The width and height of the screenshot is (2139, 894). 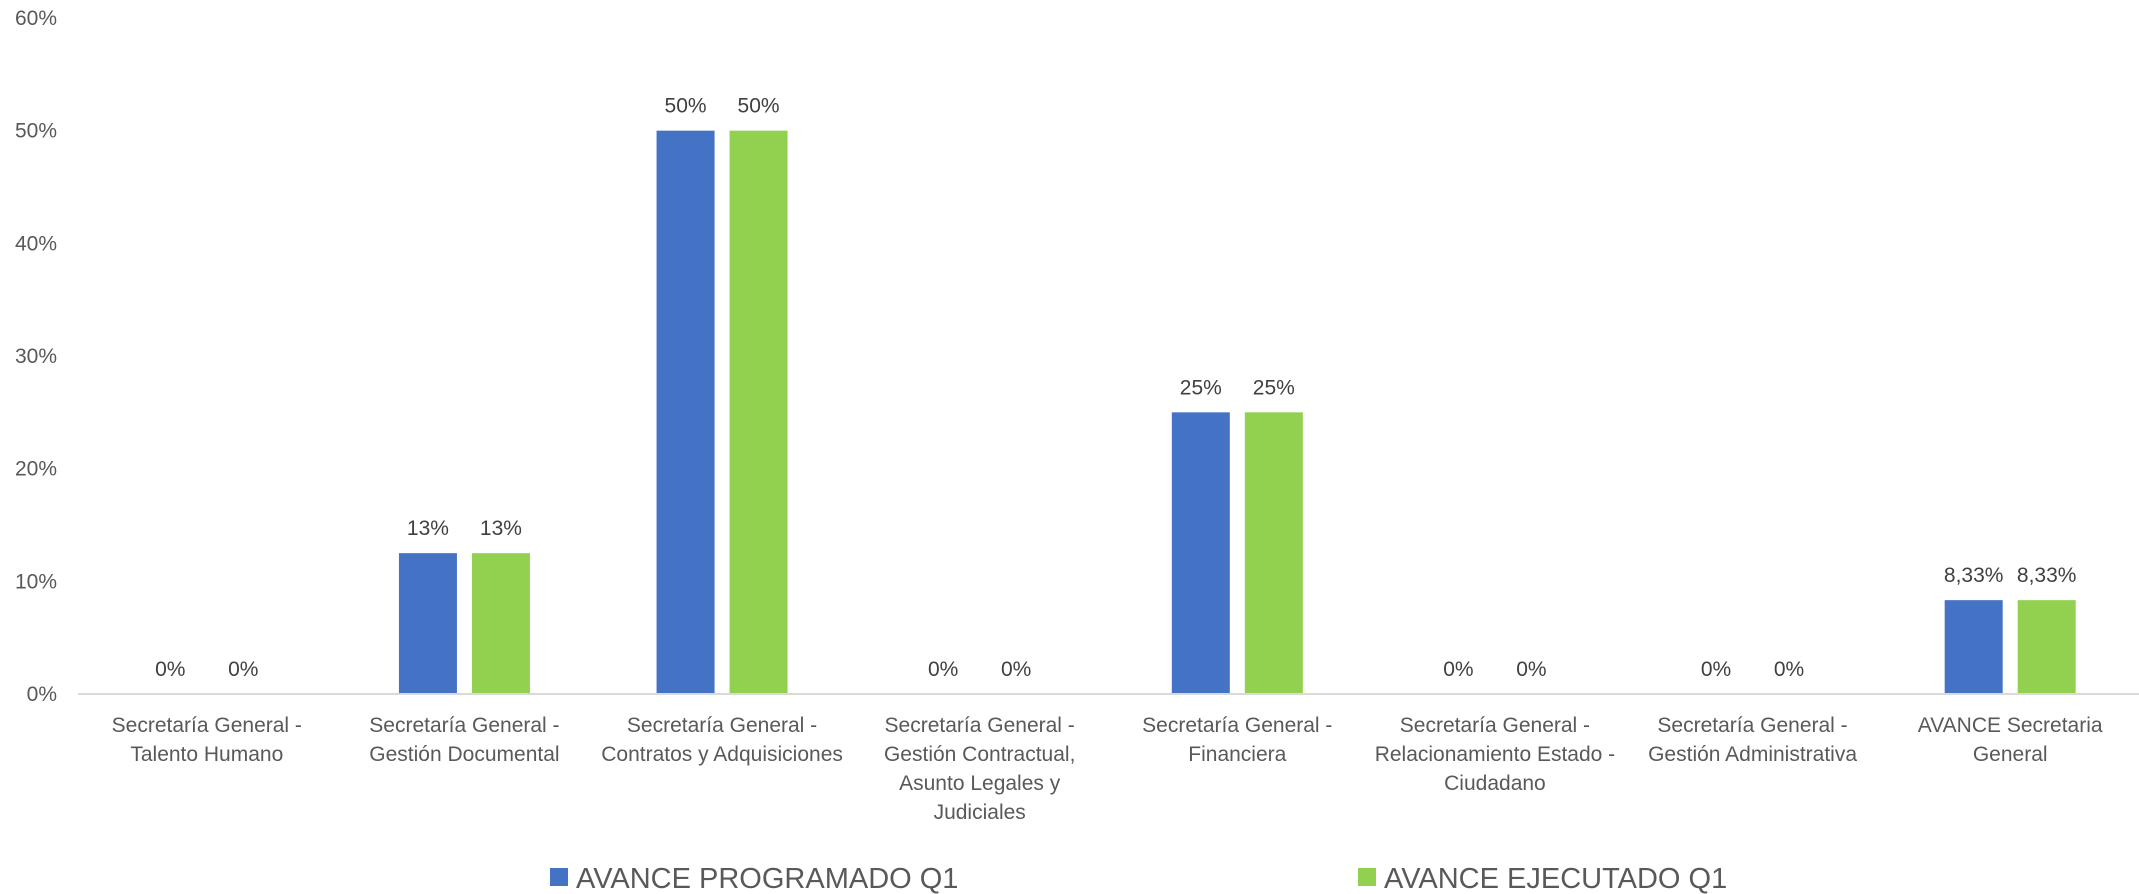 What do you see at coordinates (464, 740) in the screenshot?
I see `category-label: Secretaría General -Gestión Documental` at bounding box center [464, 740].